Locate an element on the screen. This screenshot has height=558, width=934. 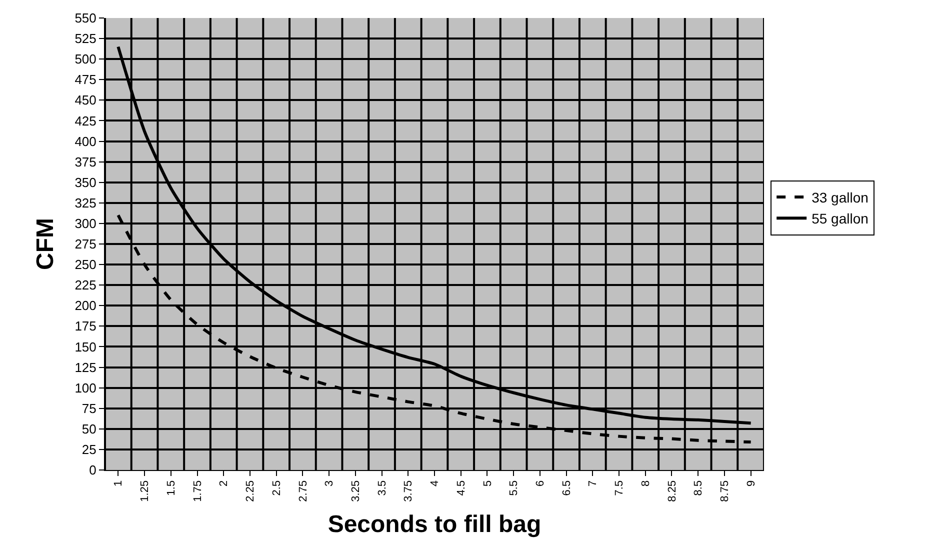
x-tick-label: 1.75 is located at coordinates (198, 491).